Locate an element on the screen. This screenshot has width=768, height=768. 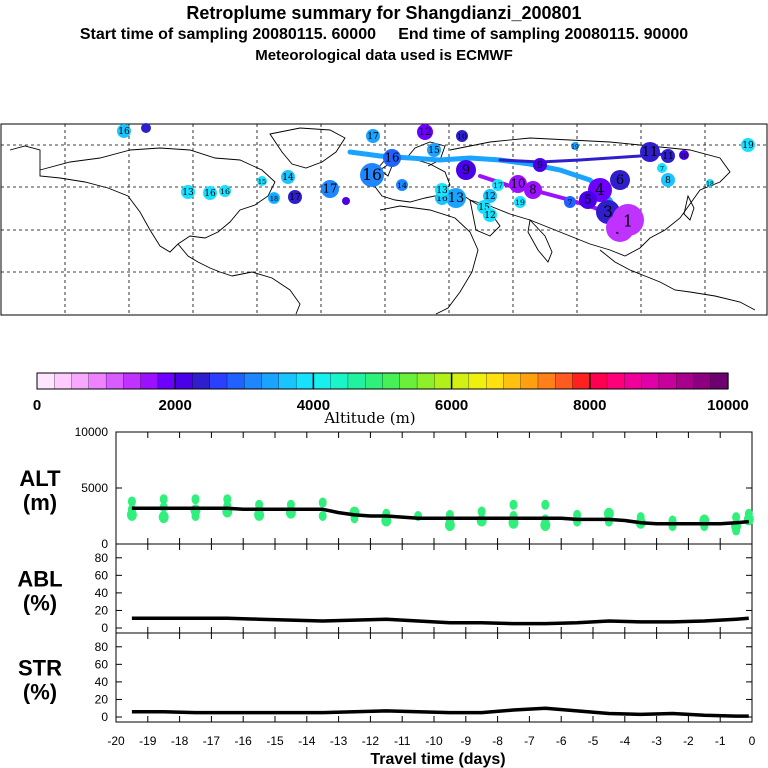
x-tick-label: -16 is located at coordinates (244, 741).